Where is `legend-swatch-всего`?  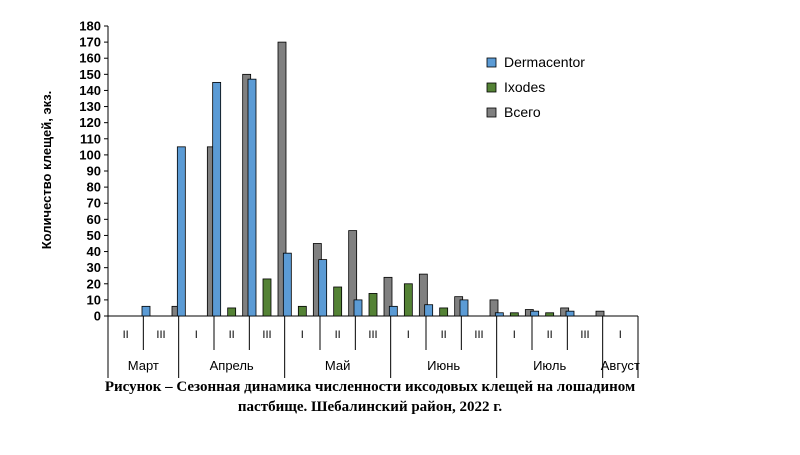 legend-swatch-всего is located at coordinates (491, 112).